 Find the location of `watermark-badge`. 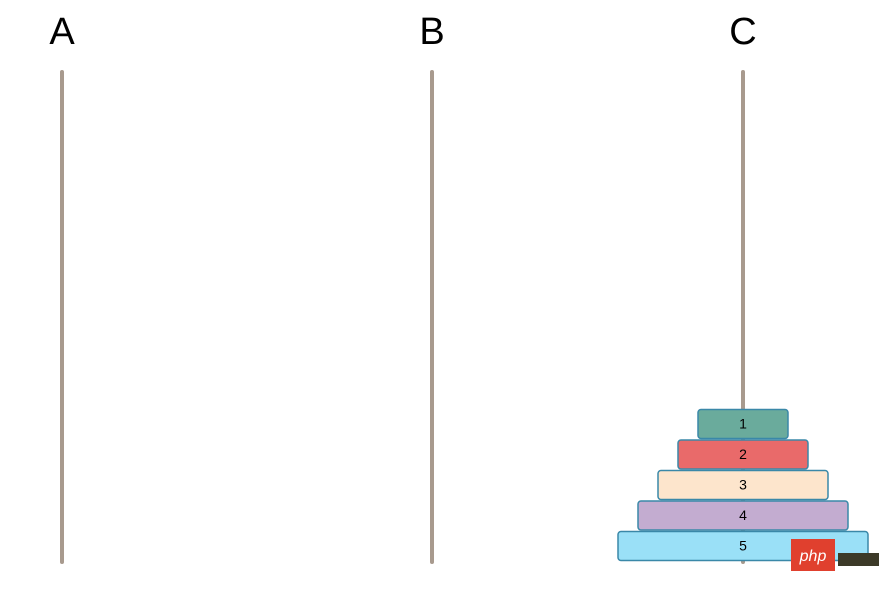

watermark-badge is located at coordinates (813, 555).